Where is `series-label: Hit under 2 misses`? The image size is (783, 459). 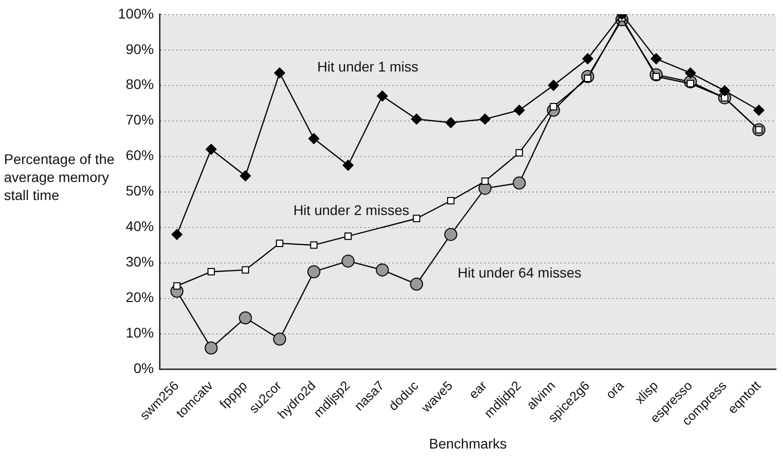
series-label: Hit under 2 misses is located at coordinates (351, 210).